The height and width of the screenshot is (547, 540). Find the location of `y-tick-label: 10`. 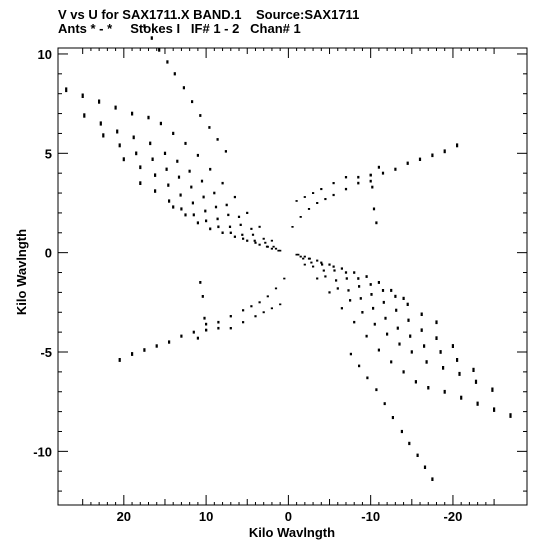

y-tick-label: 10 is located at coordinates (45, 54).